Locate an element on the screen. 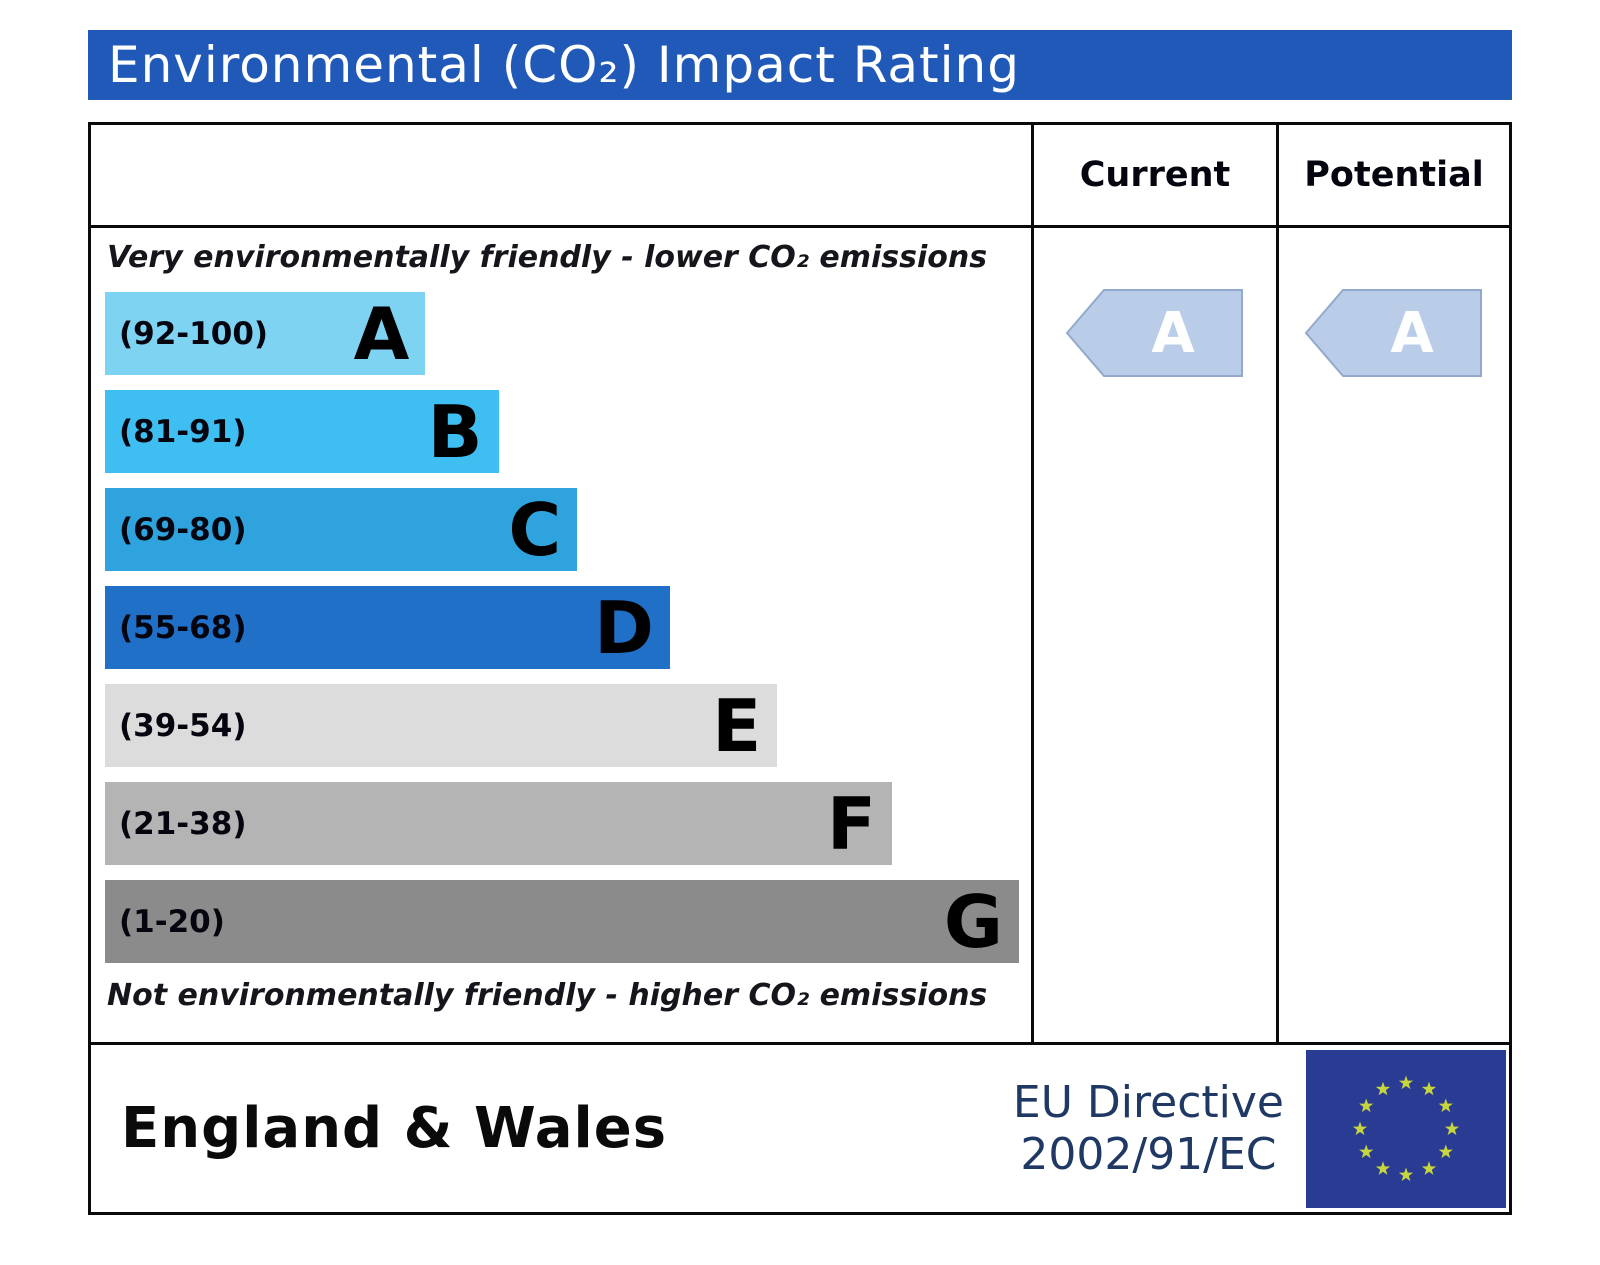 This screenshot has width=1600, height=1265. band-letter: G is located at coordinates (973, 921).